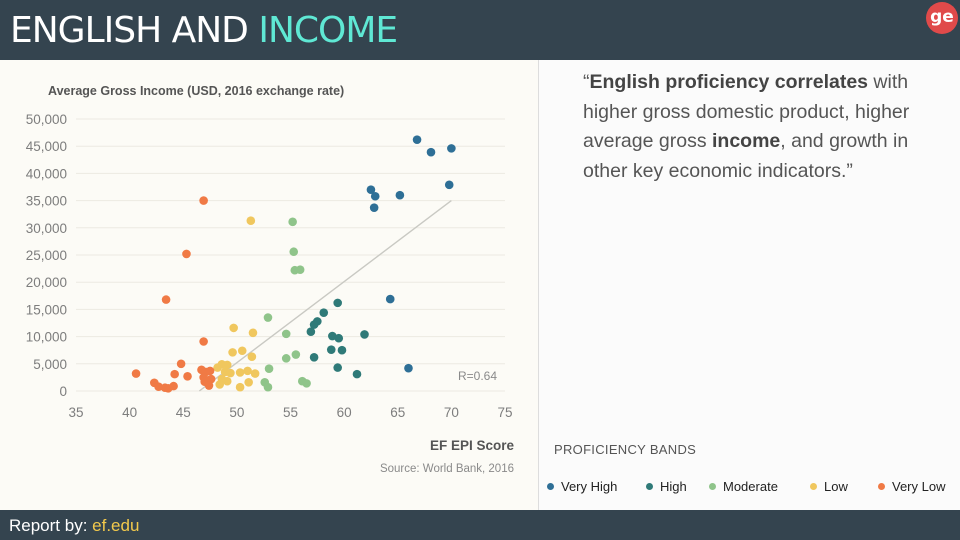 The width and height of the screenshot is (960, 540). Describe the element at coordinates (472, 445) in the screenshot. I see `x-axis-label: EF EPI Score` at that location.